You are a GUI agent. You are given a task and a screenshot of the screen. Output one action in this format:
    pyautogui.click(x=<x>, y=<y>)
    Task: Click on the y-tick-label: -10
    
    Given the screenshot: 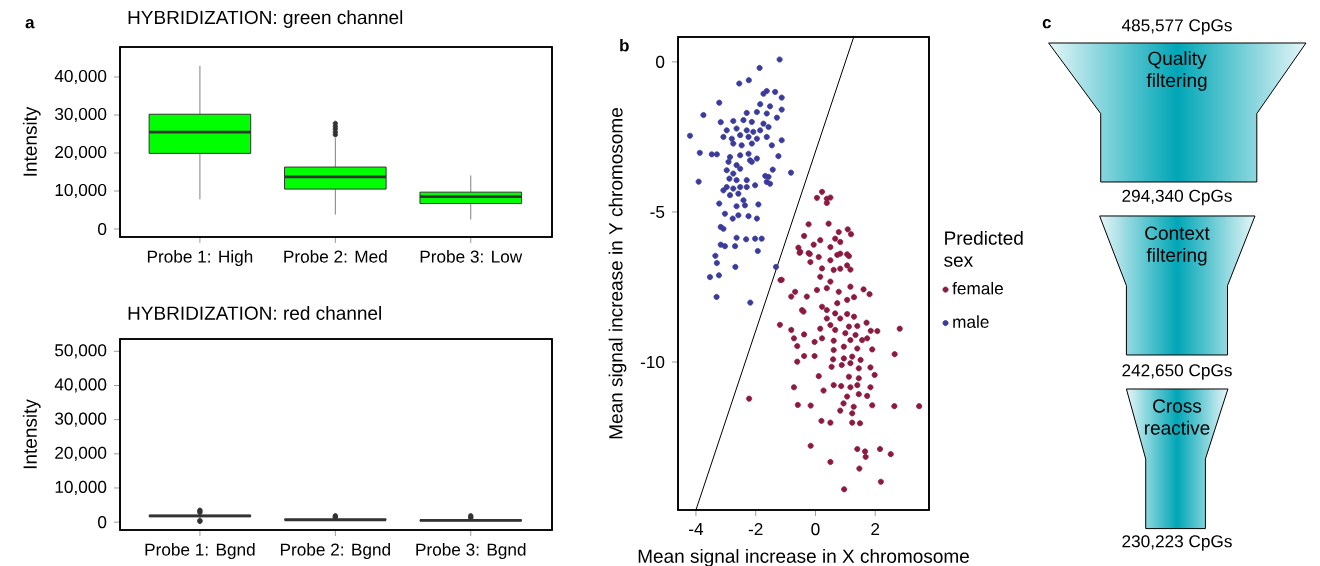 What is the action you would take?
    pyautogui.click(x=652, y=362)
    